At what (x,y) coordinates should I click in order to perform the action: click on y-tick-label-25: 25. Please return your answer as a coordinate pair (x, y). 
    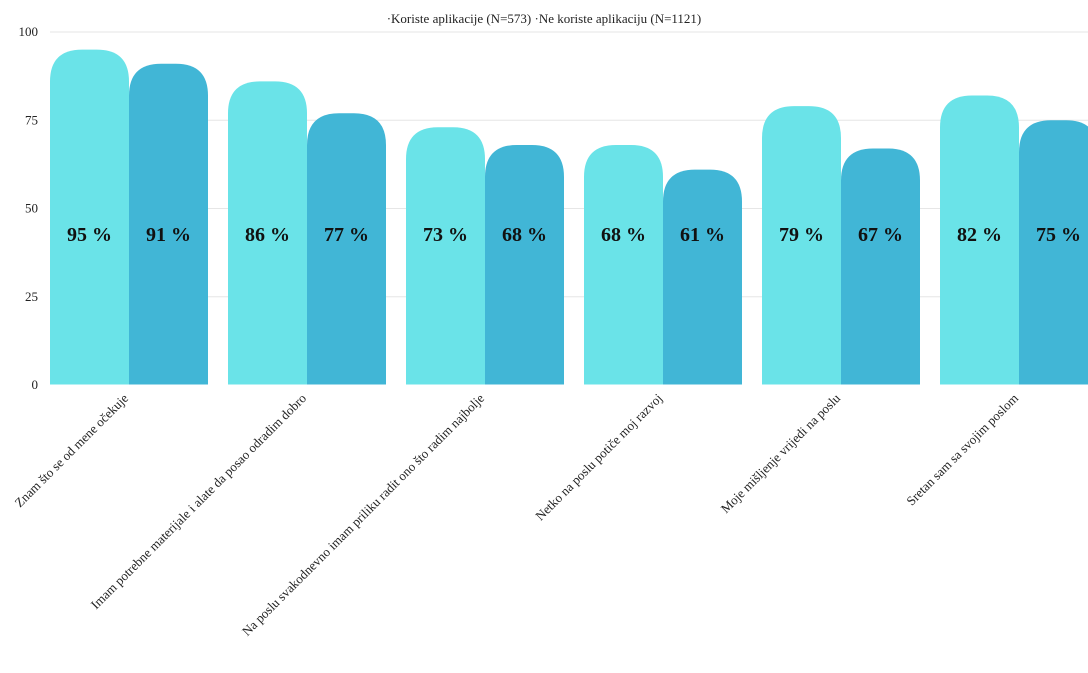
    Looking at the image, I should click on (31, 296).